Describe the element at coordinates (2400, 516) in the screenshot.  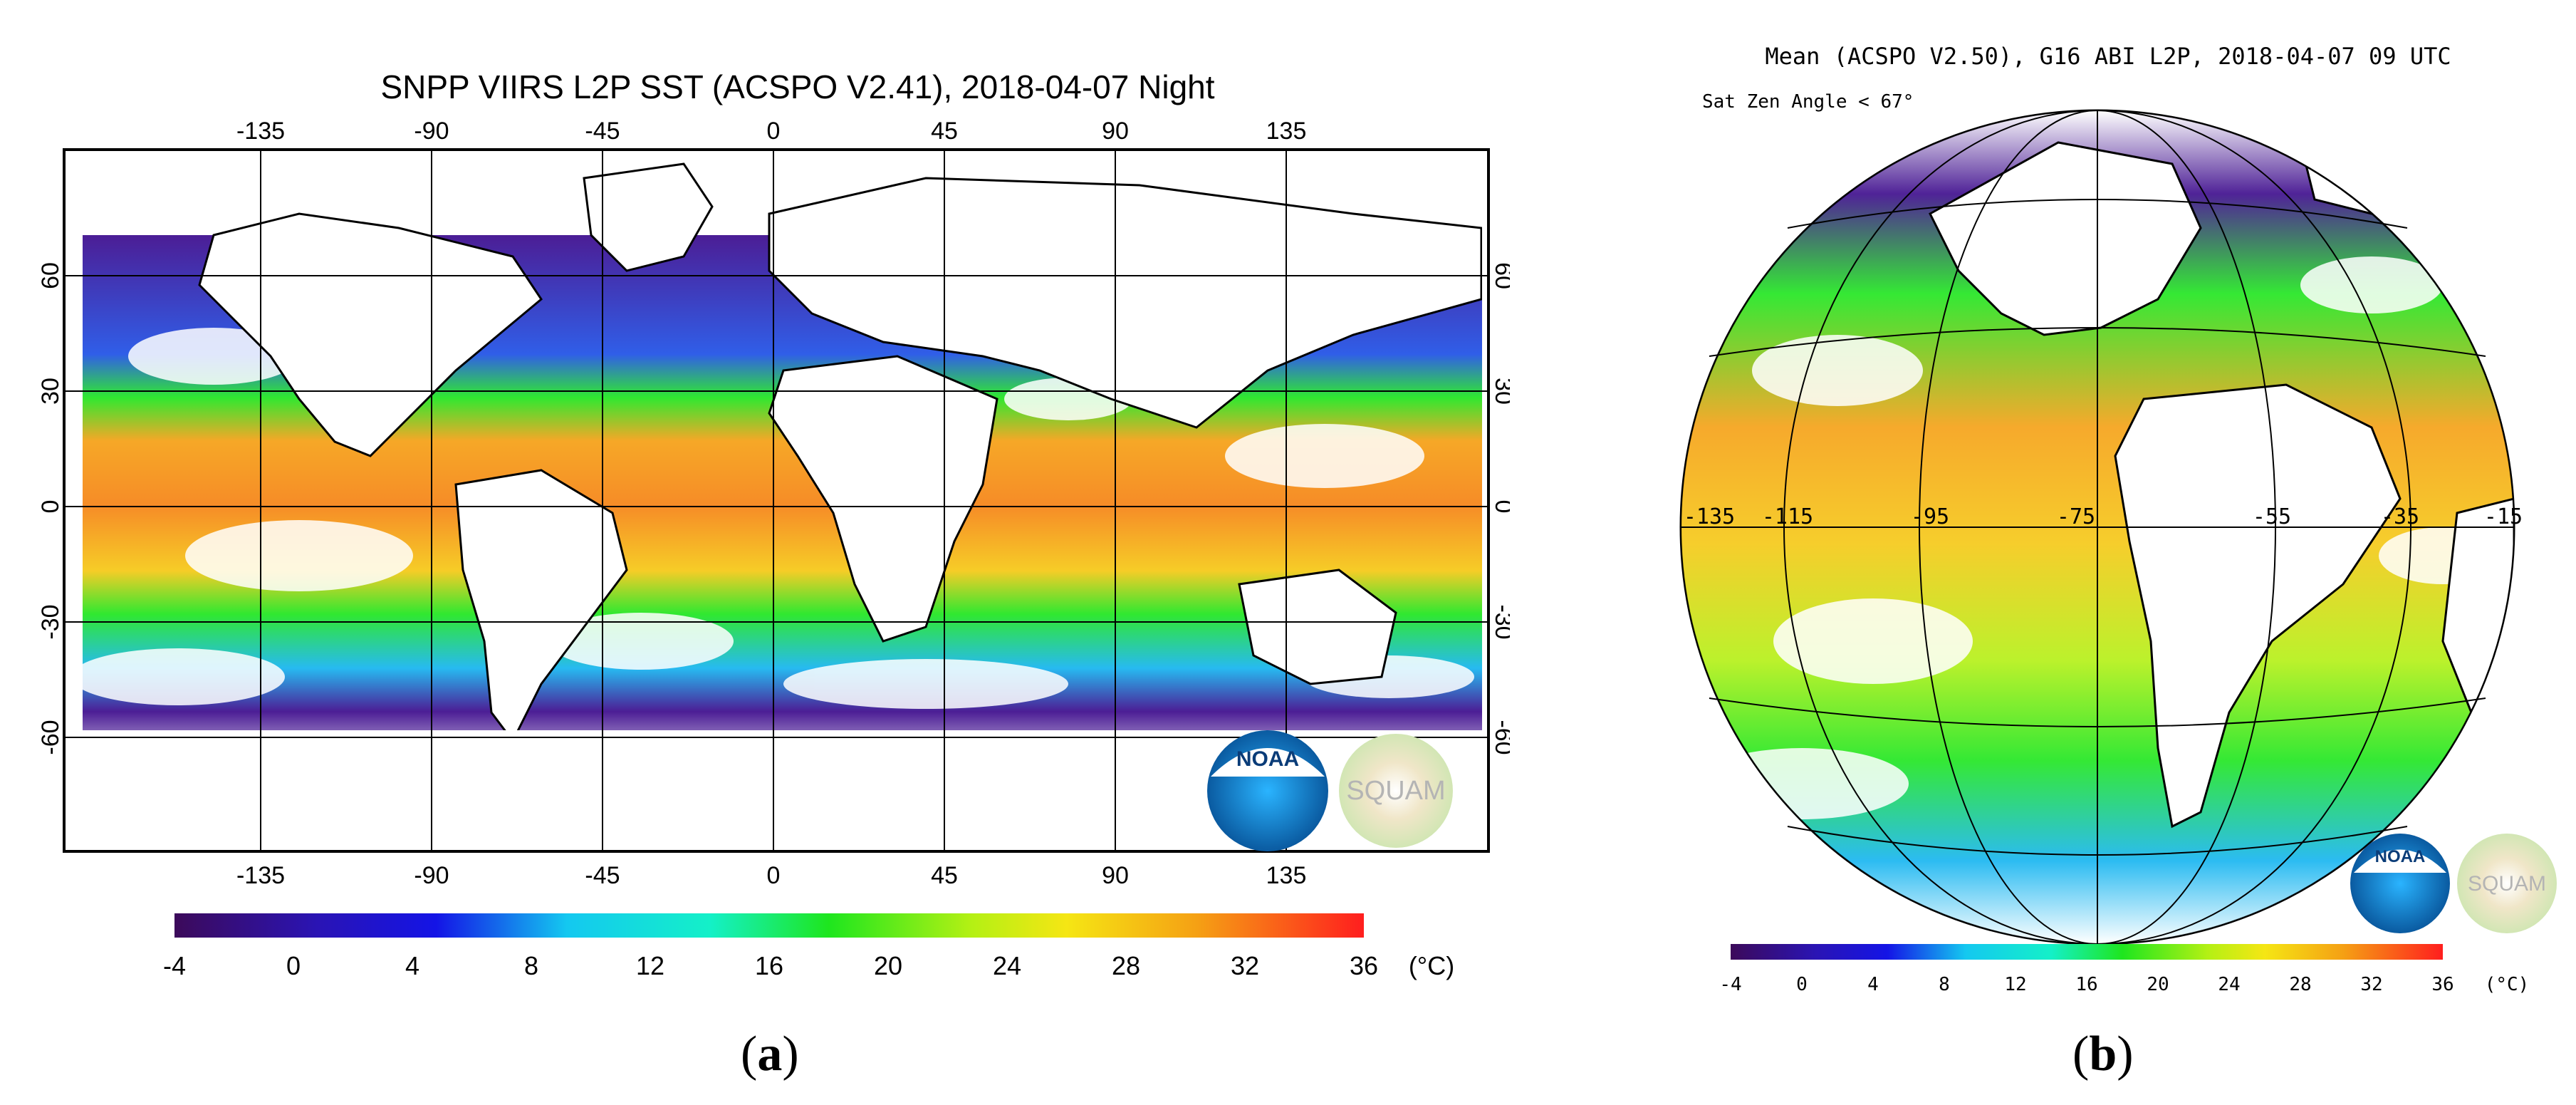
I see `lon-label: -35` at that location.